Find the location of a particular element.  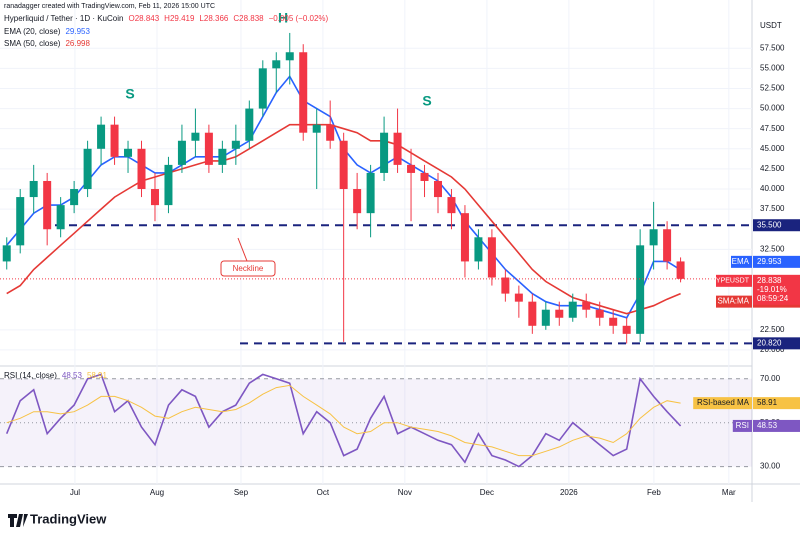

y-tick-label: 20.000 is located at coordinates (772, 349).